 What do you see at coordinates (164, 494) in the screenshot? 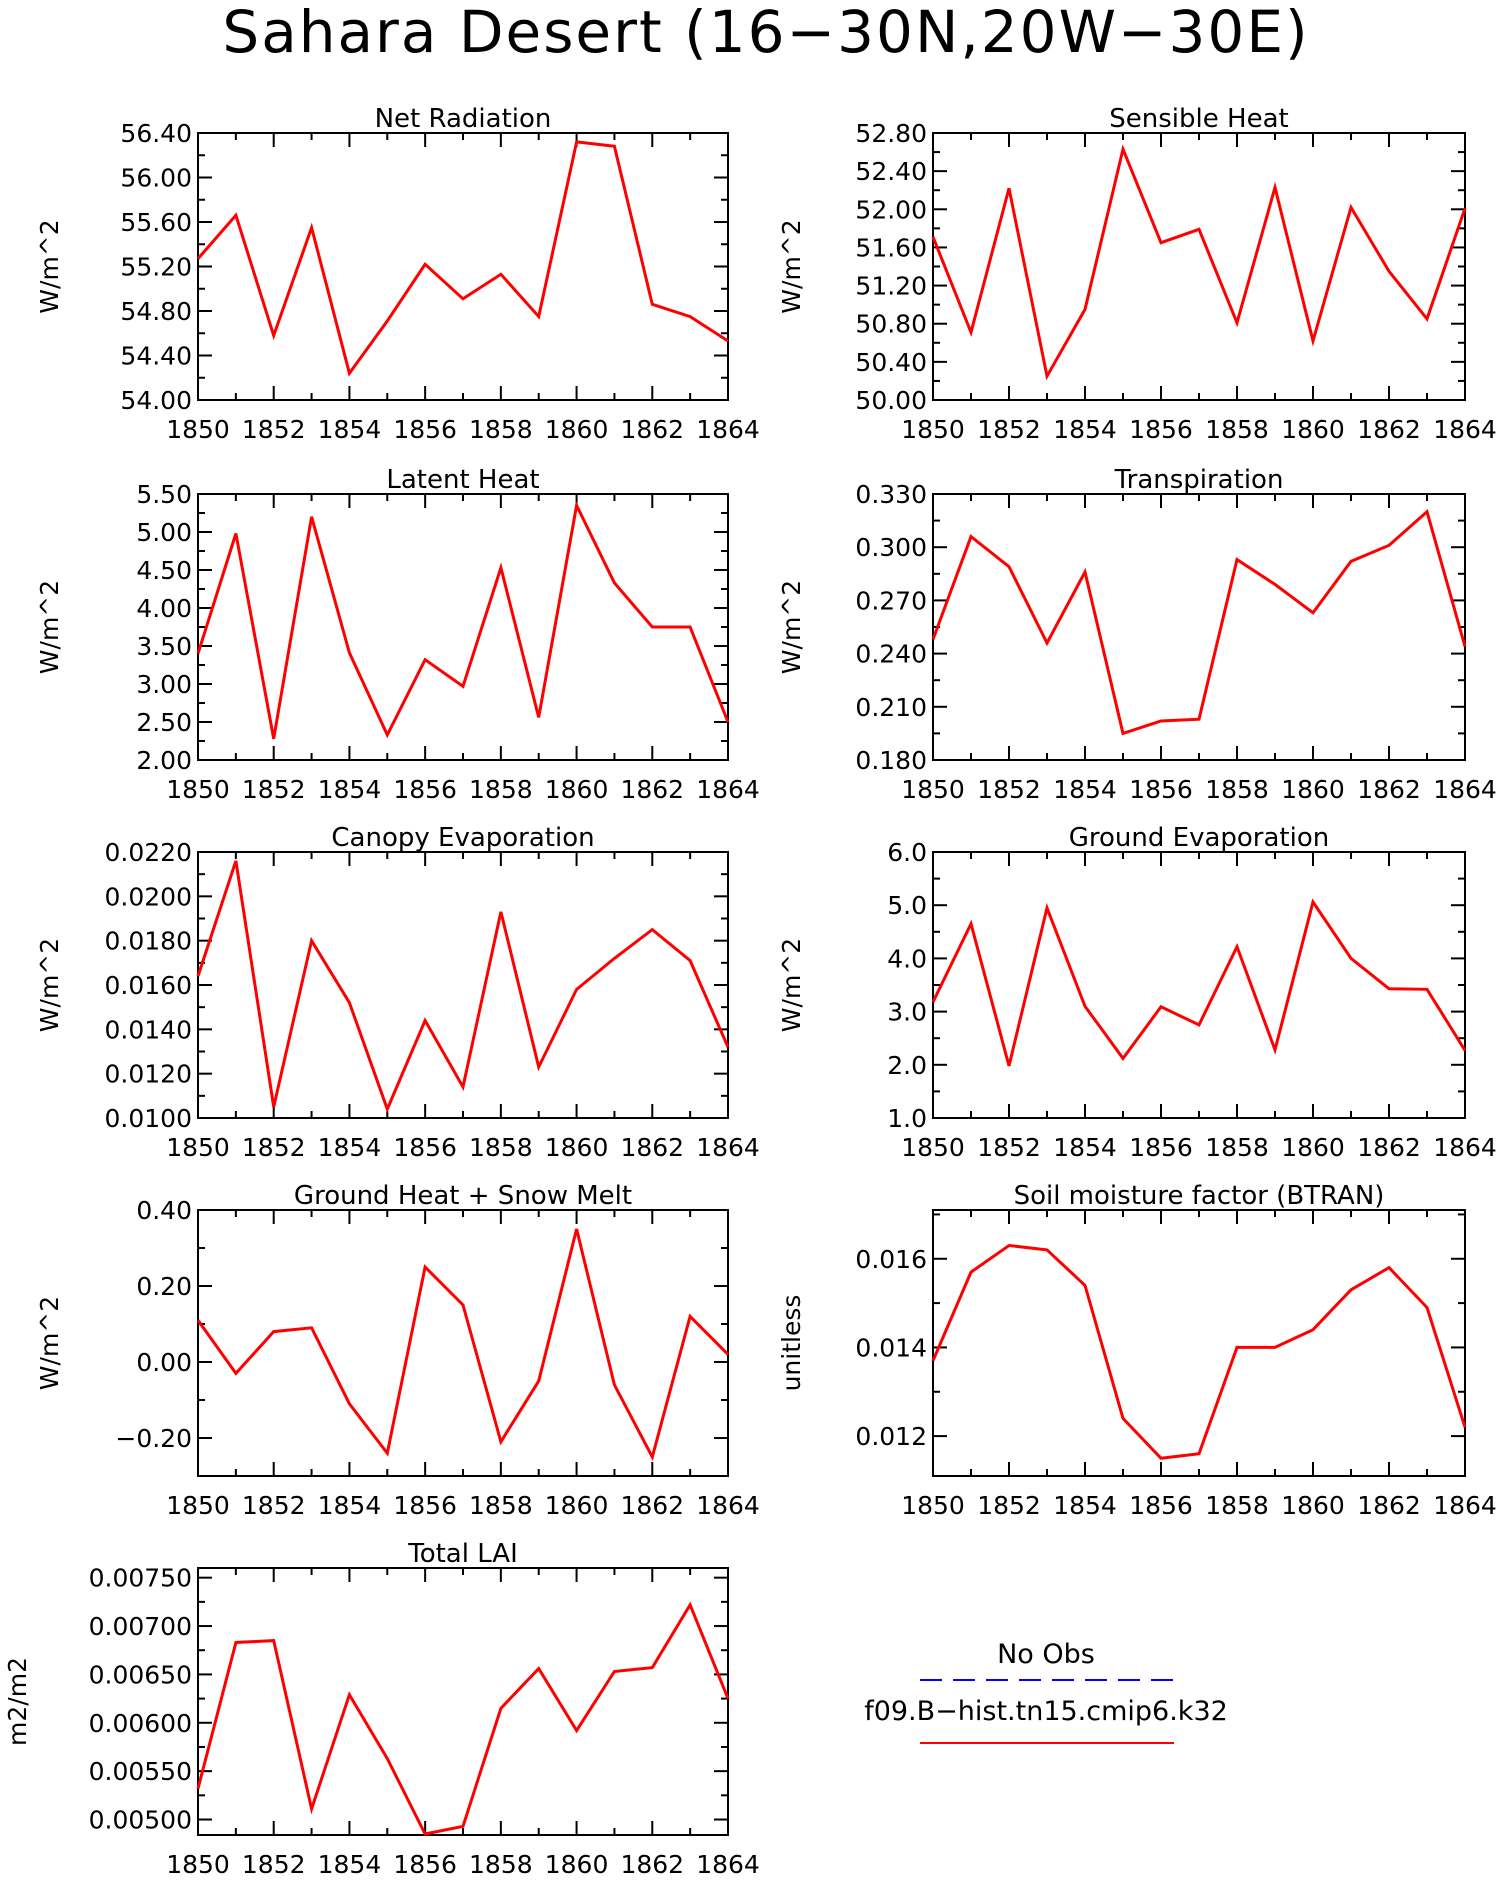
I see `y-tick-label: 5.50` at bounding box center [164, 494].